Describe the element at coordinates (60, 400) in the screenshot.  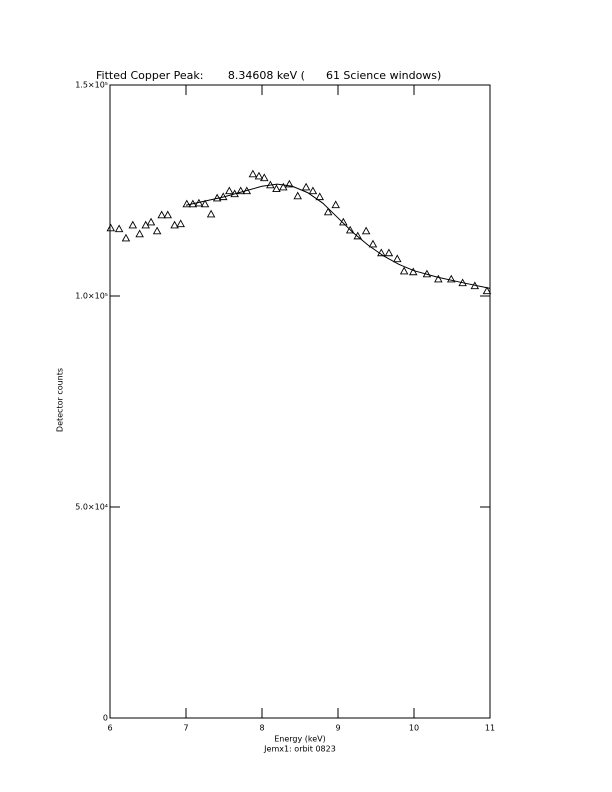
I see `y-axis-label: Detector counts` at that location.